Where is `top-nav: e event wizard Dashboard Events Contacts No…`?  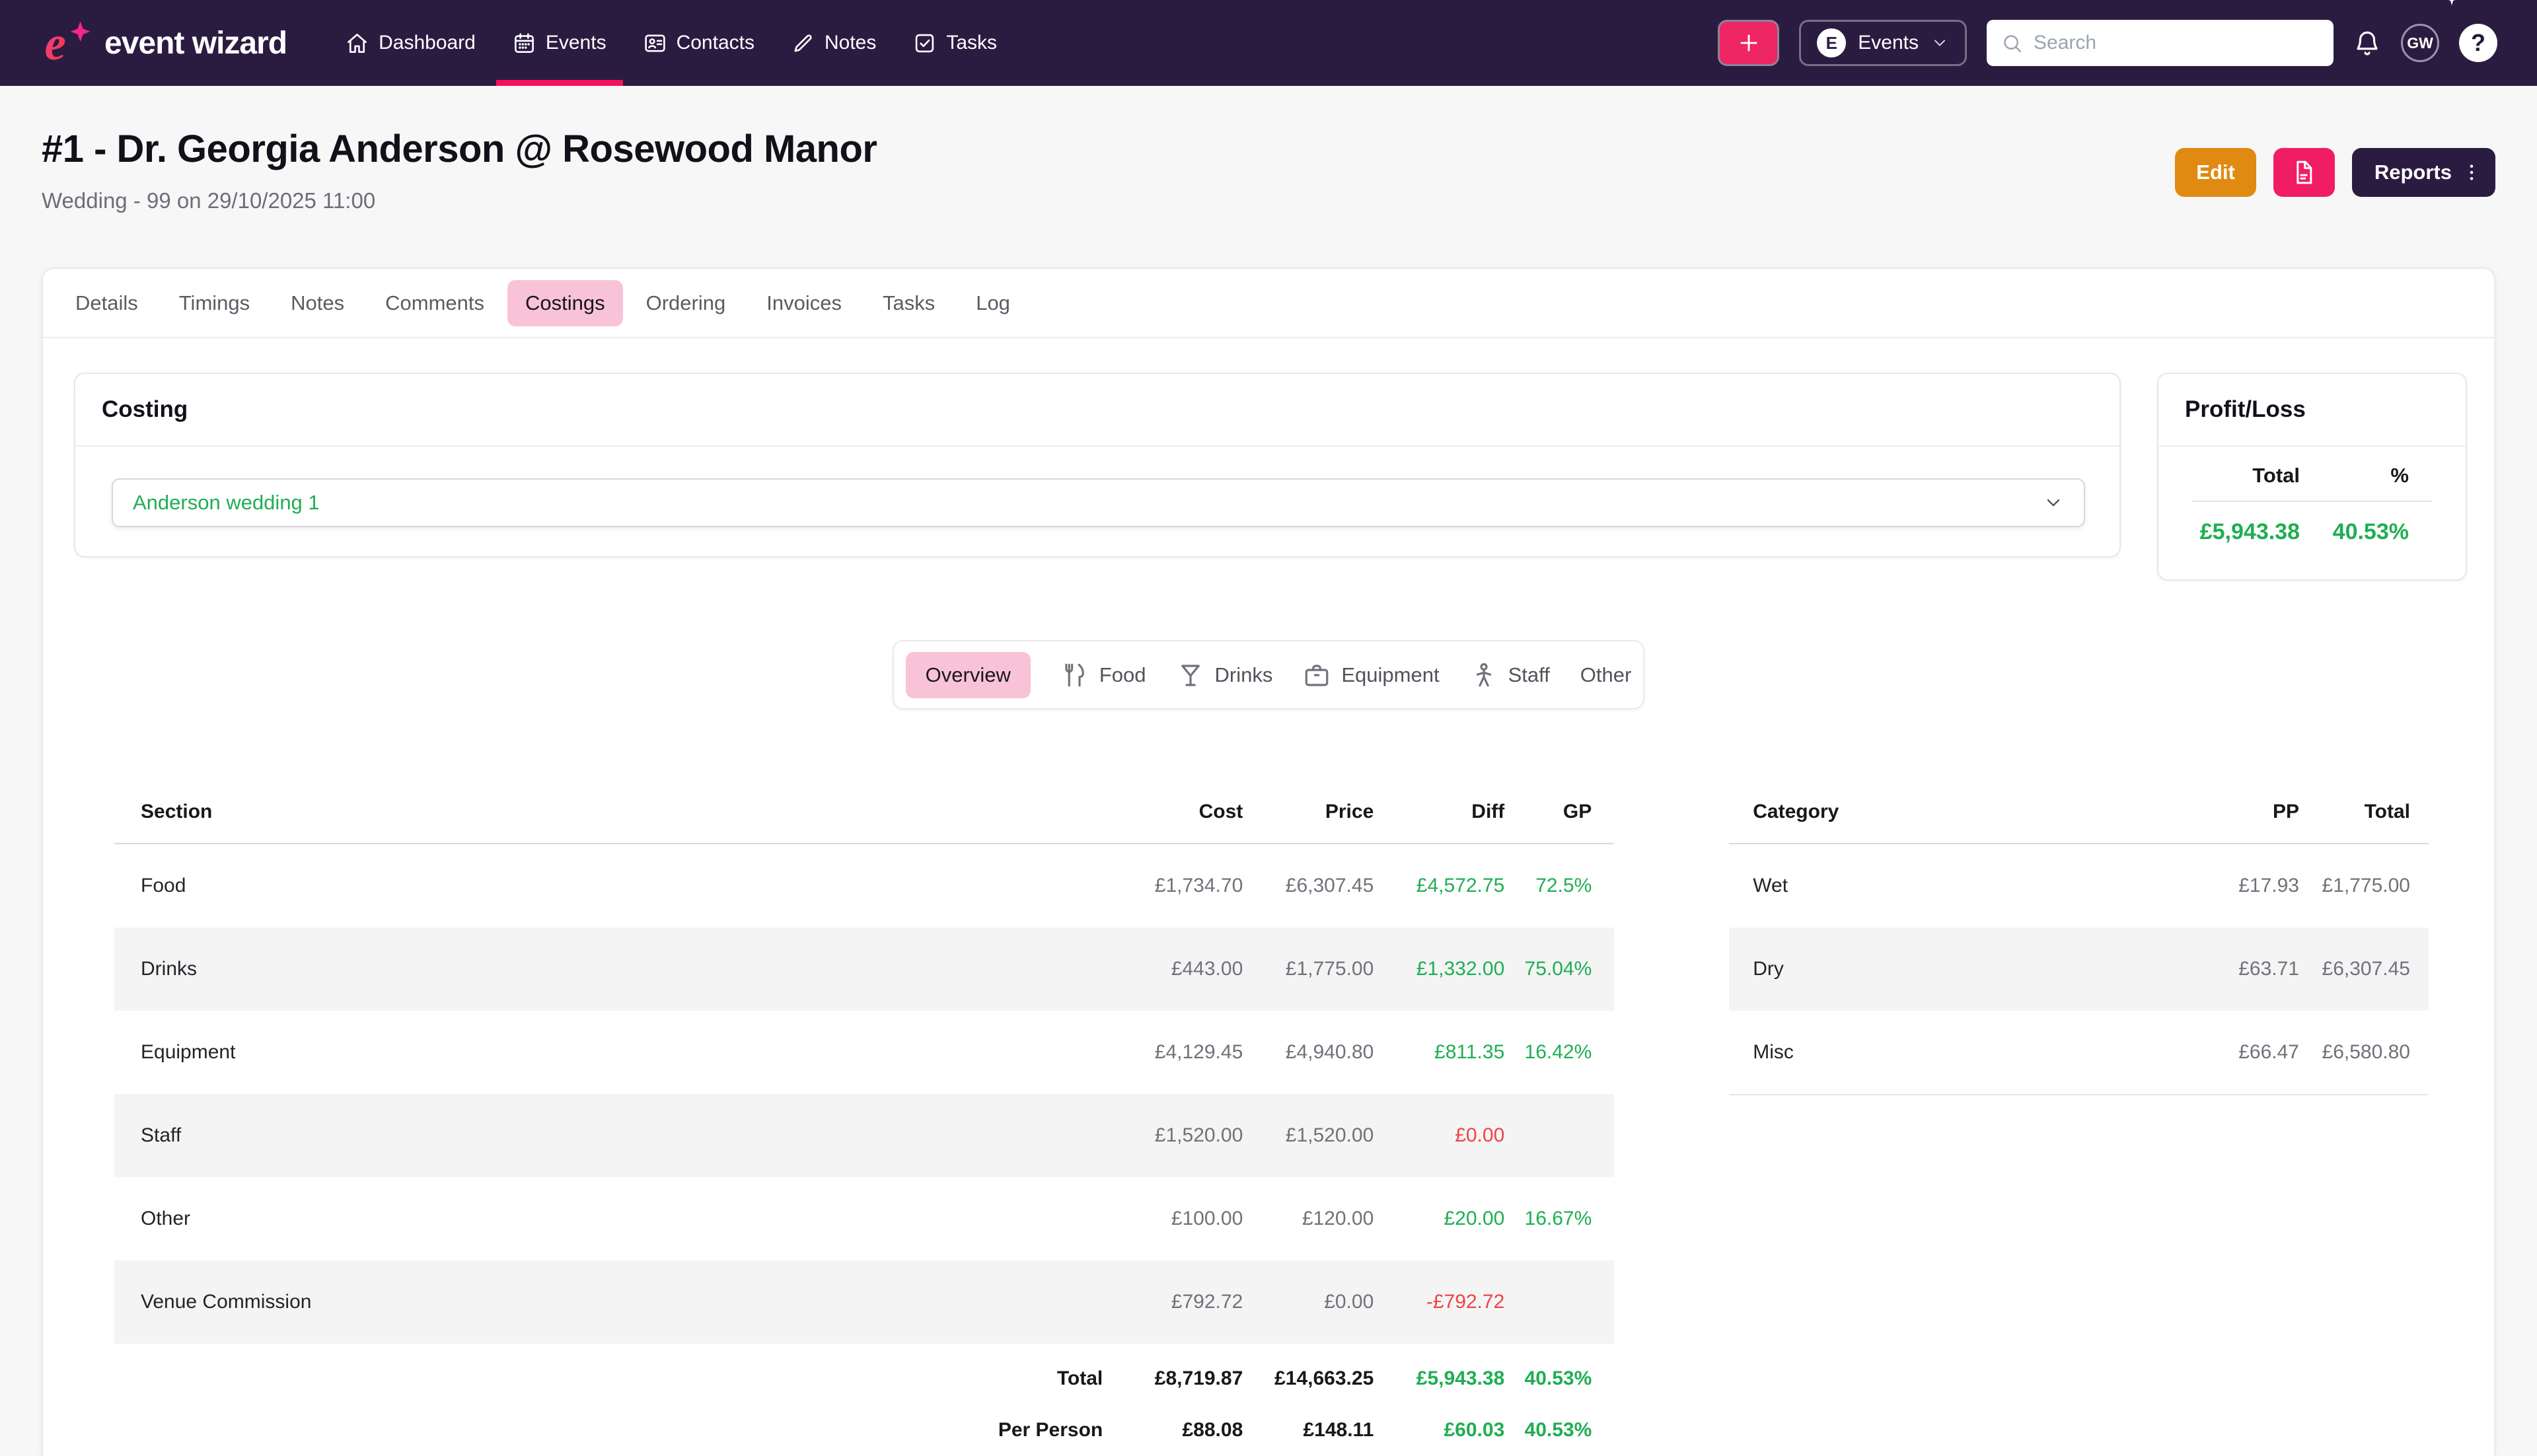 top-nav: e event wizard Dashboard Events Contacts No… is located at coordinates (1268, 43).